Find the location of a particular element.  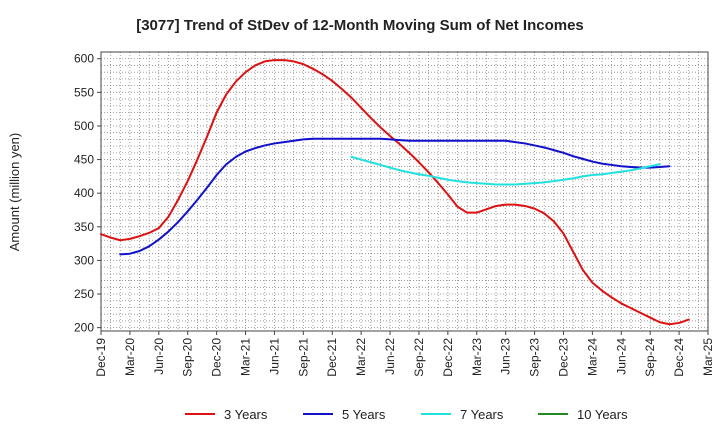

legend-label: 5 Years is located at coordinates (364, 414).